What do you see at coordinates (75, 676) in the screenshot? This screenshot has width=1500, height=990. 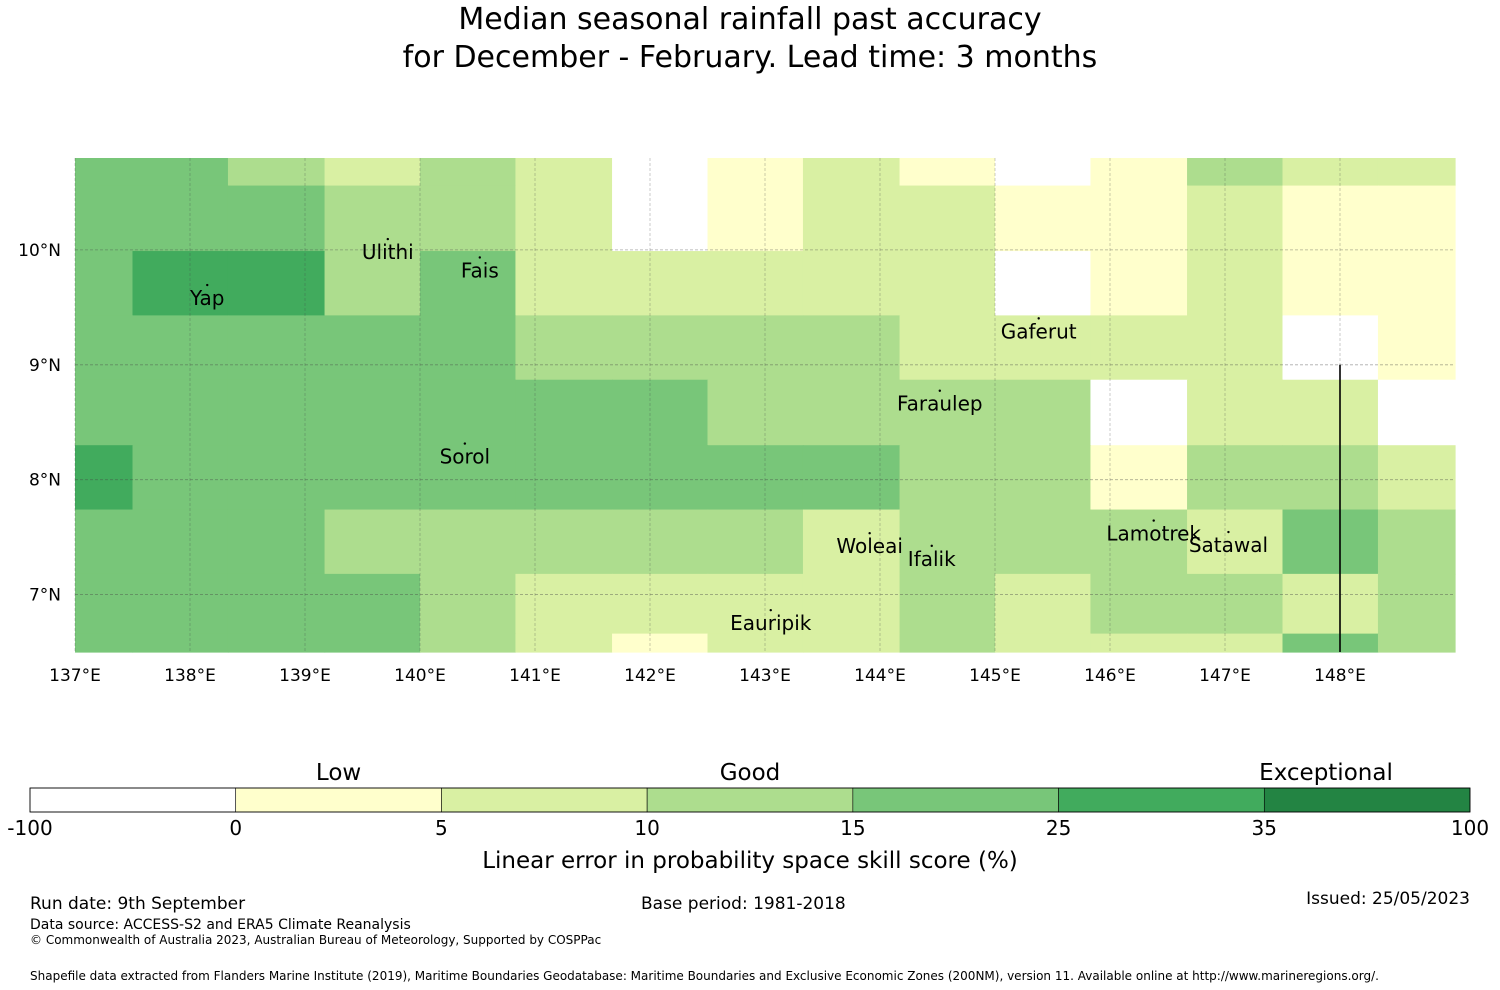 I see `lon-tick-label: 137°E` at bounding box center [75, 676].